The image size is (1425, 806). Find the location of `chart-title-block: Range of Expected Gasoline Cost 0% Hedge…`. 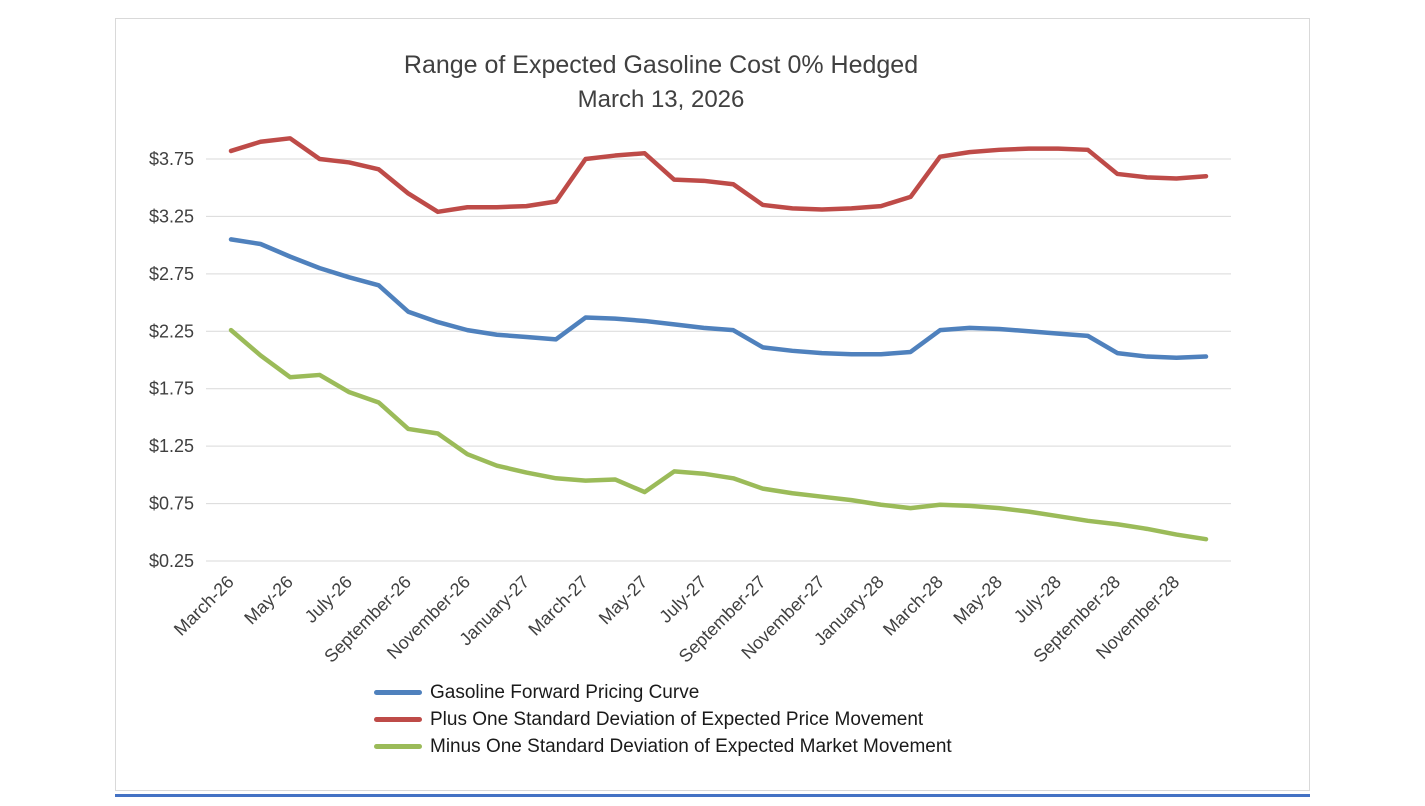

chart-title-block: Range of Expected Gasoline Cost 0% Hedge… is located at coordinates (661, 82).